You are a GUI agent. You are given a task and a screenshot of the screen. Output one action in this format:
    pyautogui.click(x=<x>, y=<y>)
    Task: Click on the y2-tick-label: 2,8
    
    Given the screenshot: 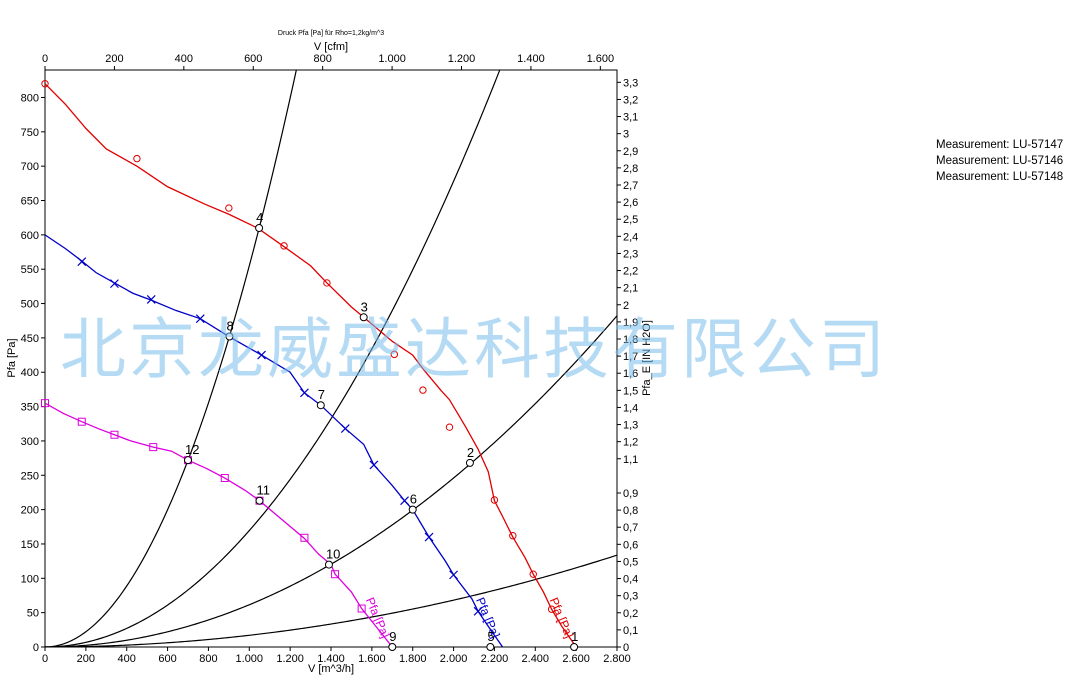 What is the action you would take?
    pyautogui.click(x=630, y=169)
    